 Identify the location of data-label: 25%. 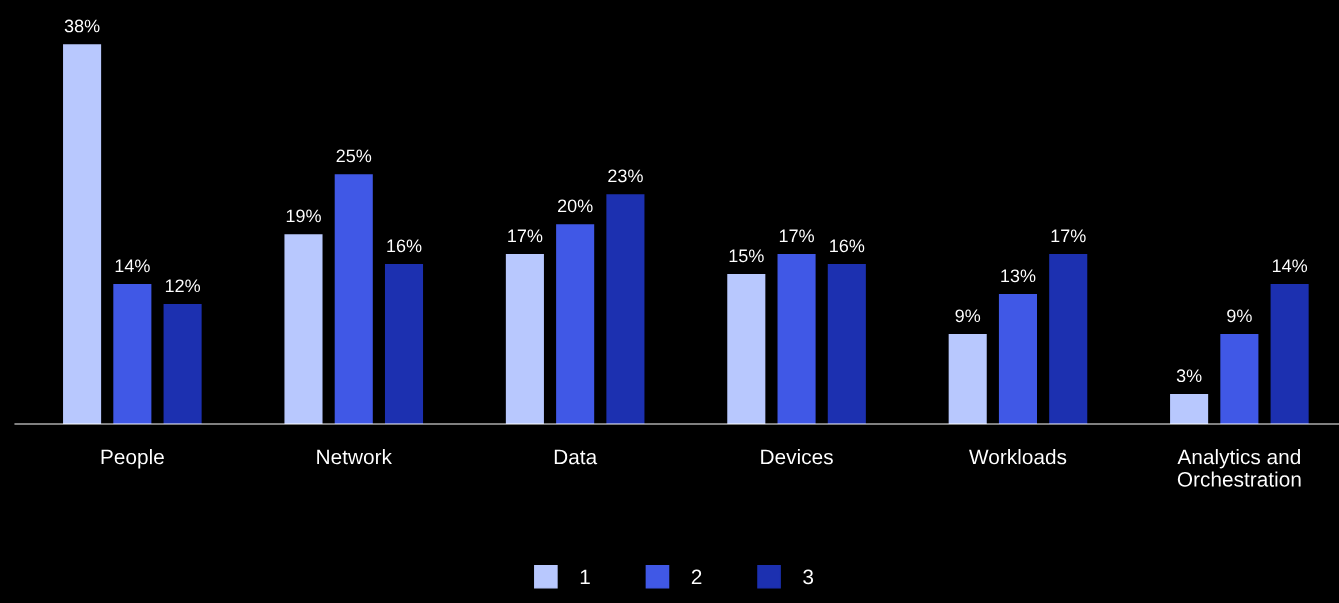
(354, 156).